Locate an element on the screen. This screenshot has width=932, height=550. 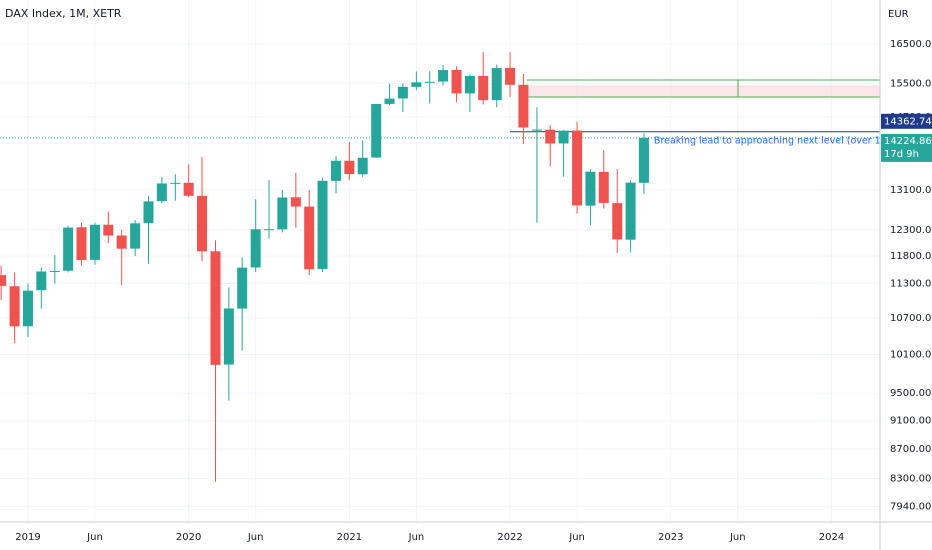
y-tick-label: 15500.00 is located at coordinates (911, 84).